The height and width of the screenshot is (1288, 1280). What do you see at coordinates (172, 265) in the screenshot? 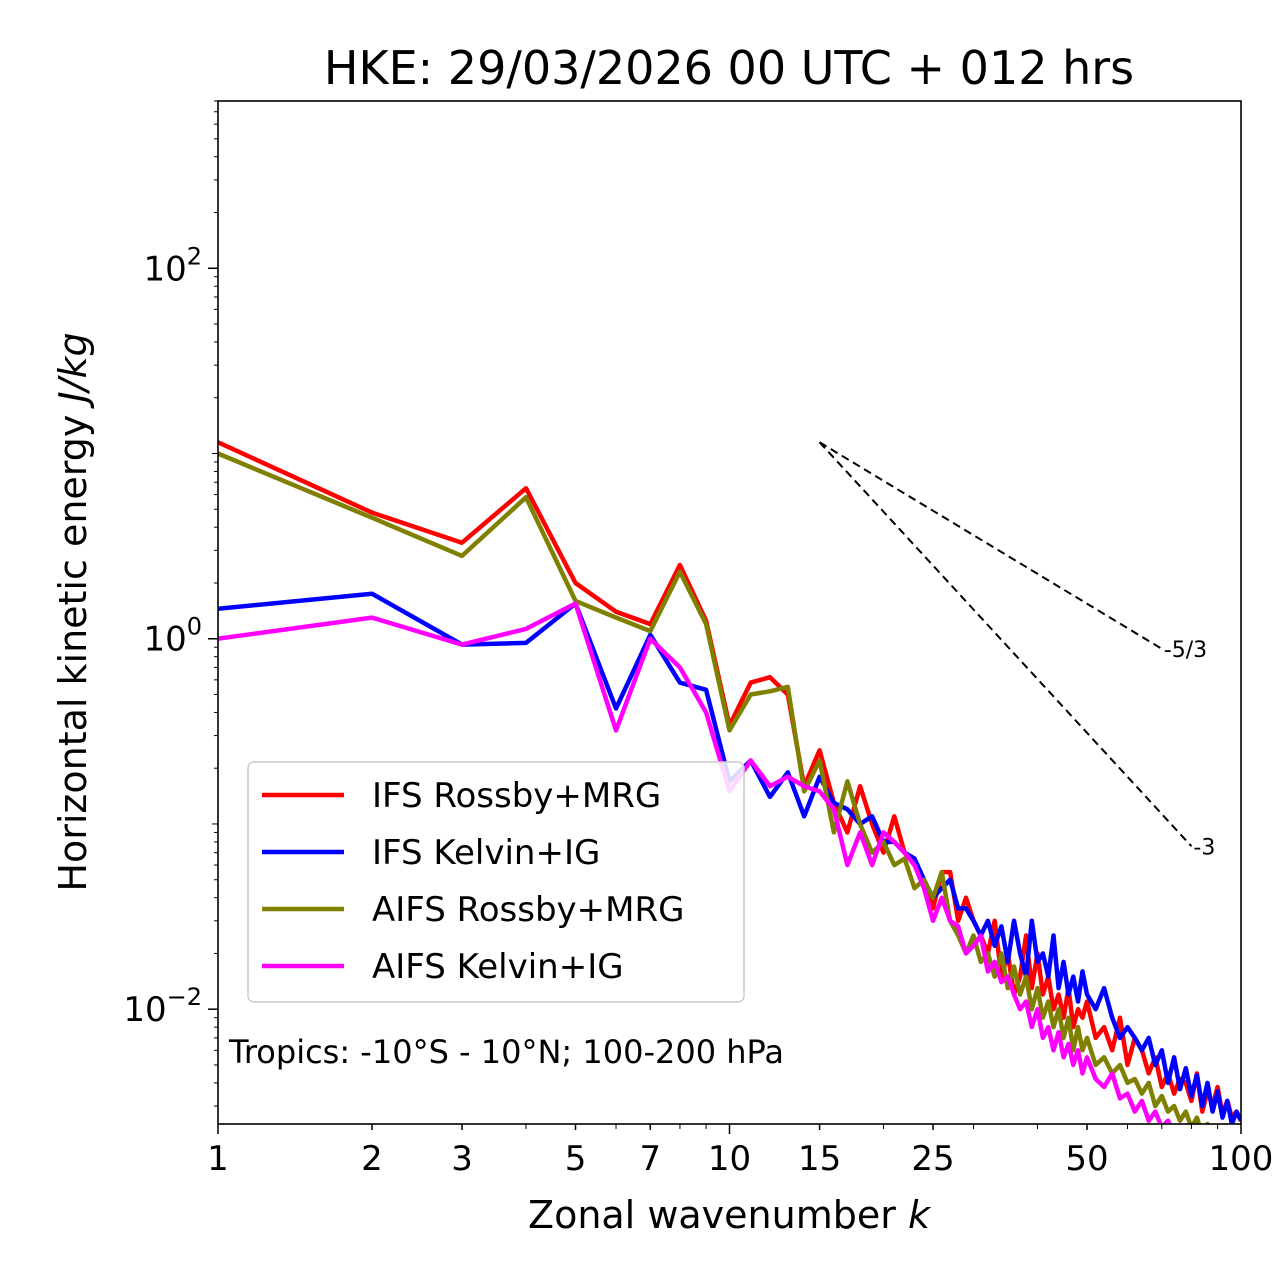
I see `y-tick-label: 10²` at bounding box center [172, 265].